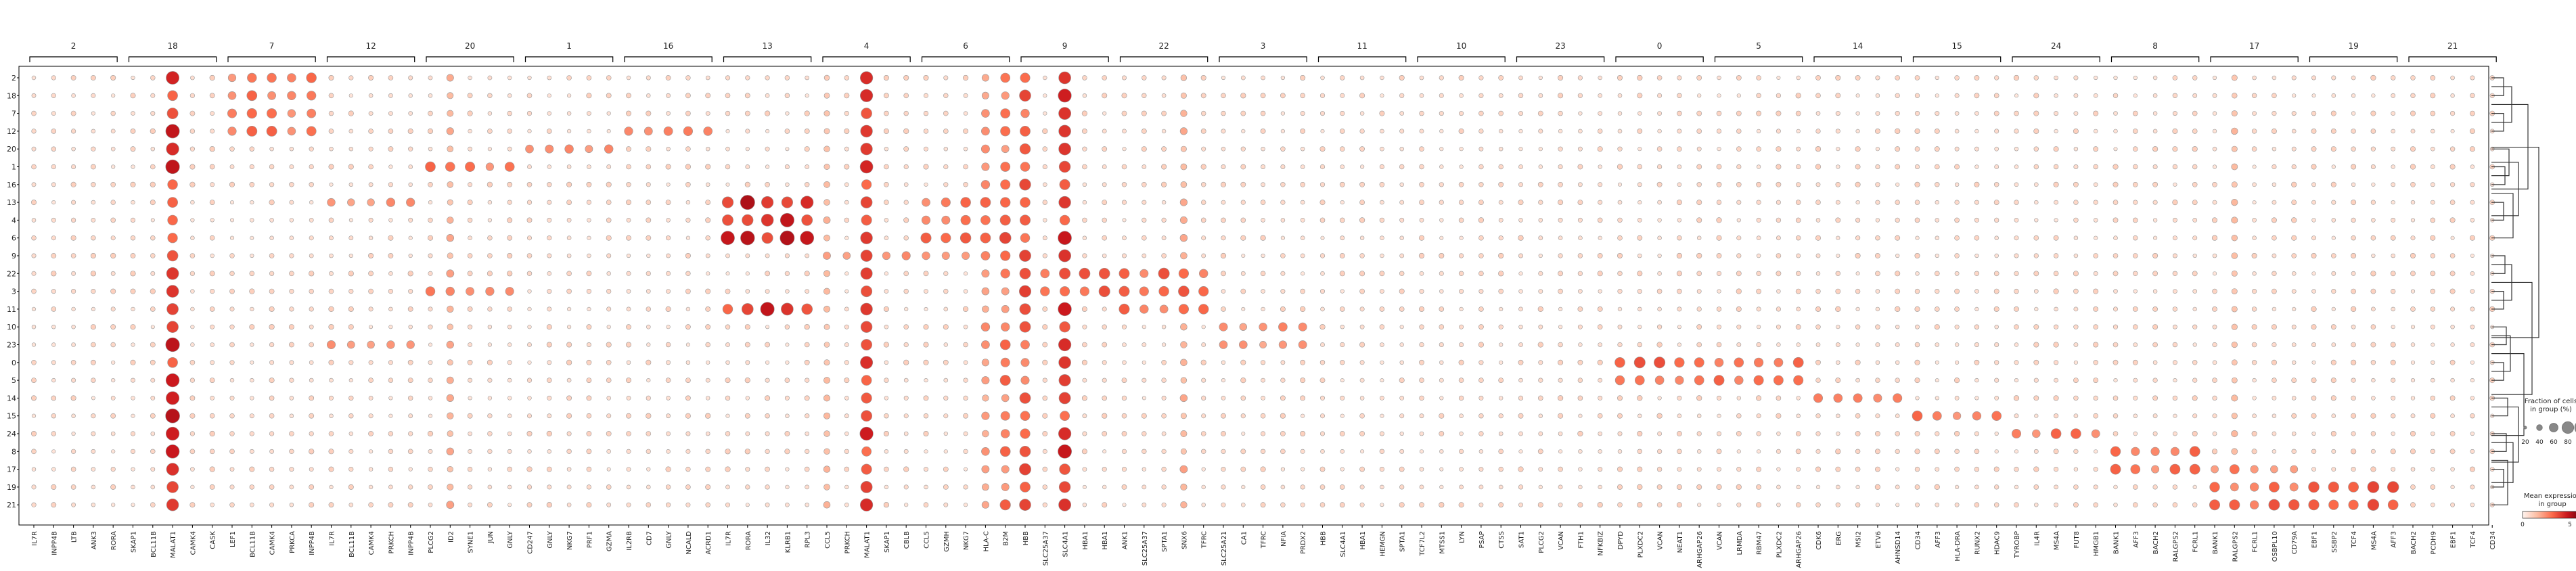 The height and width of the screenshot is (571, 2576). Describe the element at coordinates (2551, 409) in the screenshot. I see `size-legend-subtitle: in group (%)` at that location.